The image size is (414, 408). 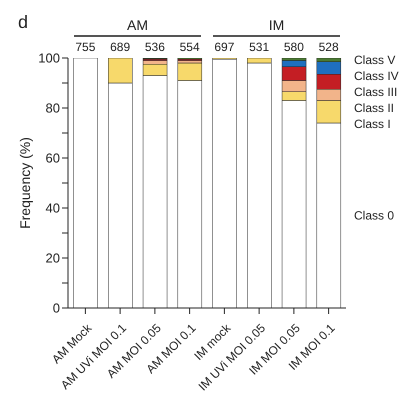 What do you see at coordinates (56, 308) in the screenshot?
I see `y-tick-label: 0` at bounding box center [56, 308].